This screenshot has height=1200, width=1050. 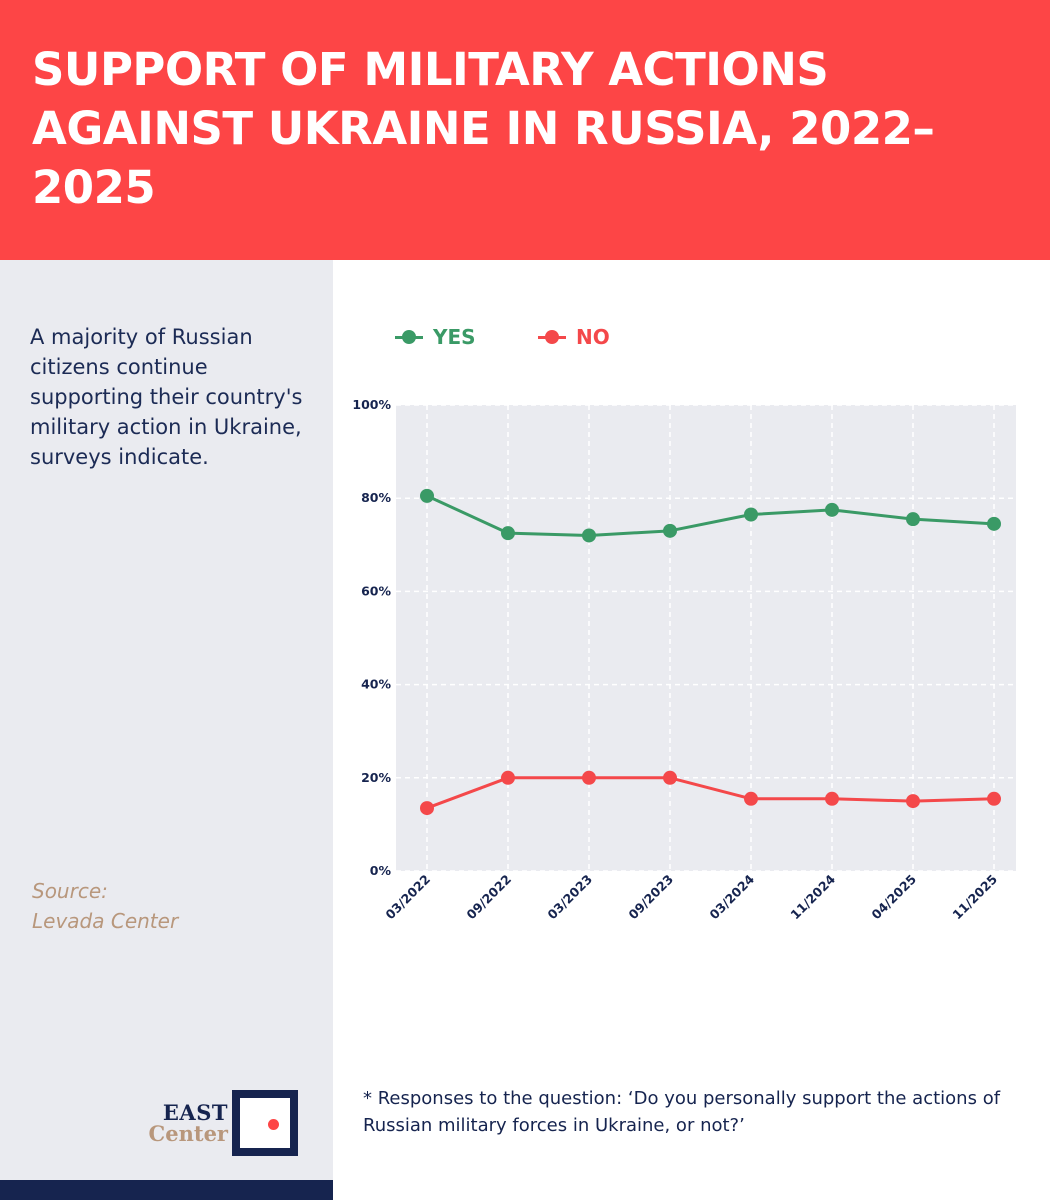 I want to click on x-tick-label: 09/2022, so click(x=488, y=897).